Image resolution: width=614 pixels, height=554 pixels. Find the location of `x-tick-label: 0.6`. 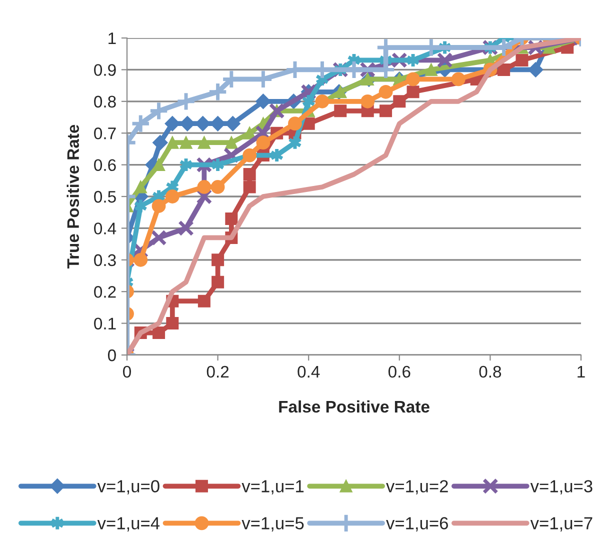

x-tick-label: 0.6 is located at coordinates (399, 372).